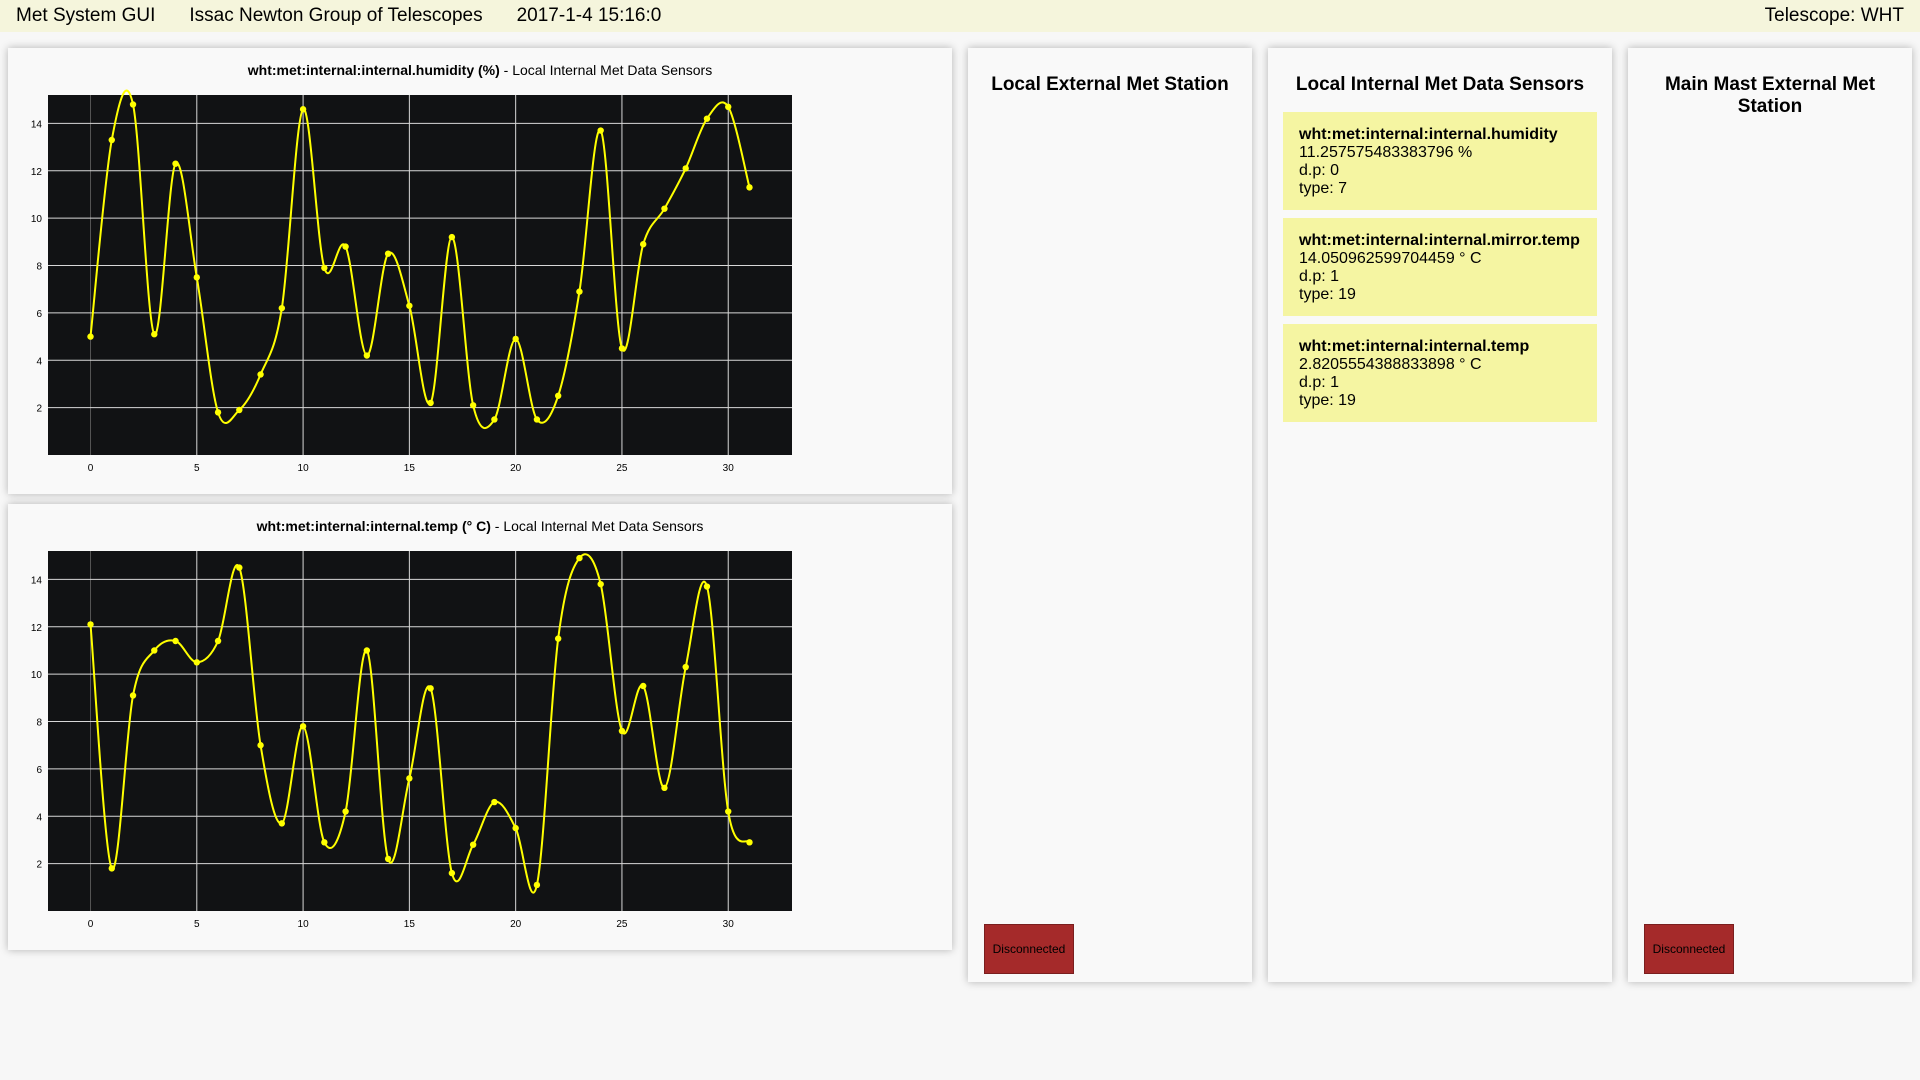  What do you see at coordinates (1110, 84) in the screenshot?
I see `panel-title: Local External Met Station` at bounding box center [1110, 84].